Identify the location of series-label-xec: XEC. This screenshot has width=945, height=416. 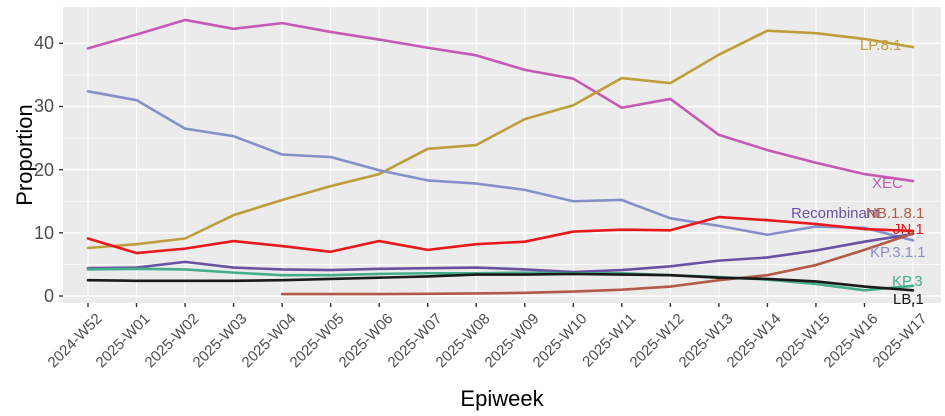
(887, 183).